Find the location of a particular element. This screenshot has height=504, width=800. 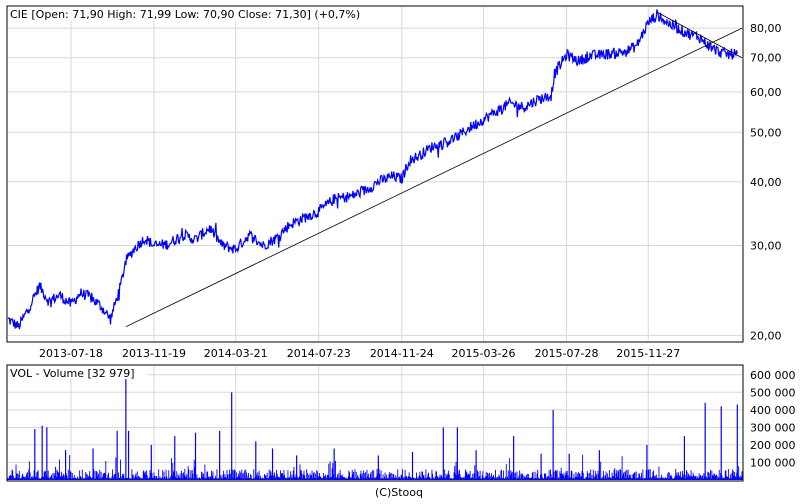

resistance-trendline is located at coordinates (699, 35).